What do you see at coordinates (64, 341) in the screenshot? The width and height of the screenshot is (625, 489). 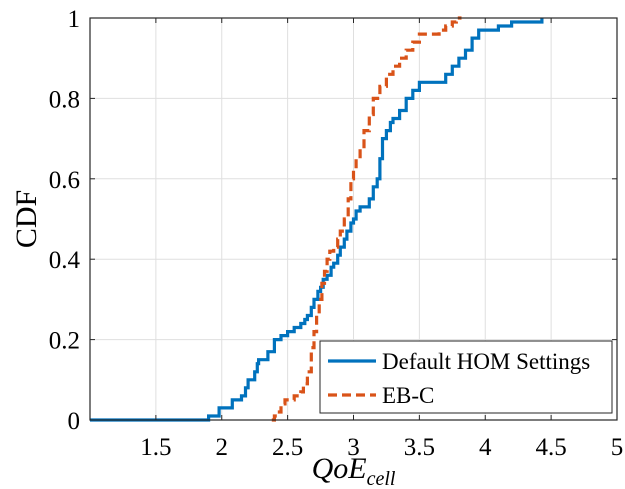 I see `y-tick-label: 0.2` at bounding box center [64, 341].